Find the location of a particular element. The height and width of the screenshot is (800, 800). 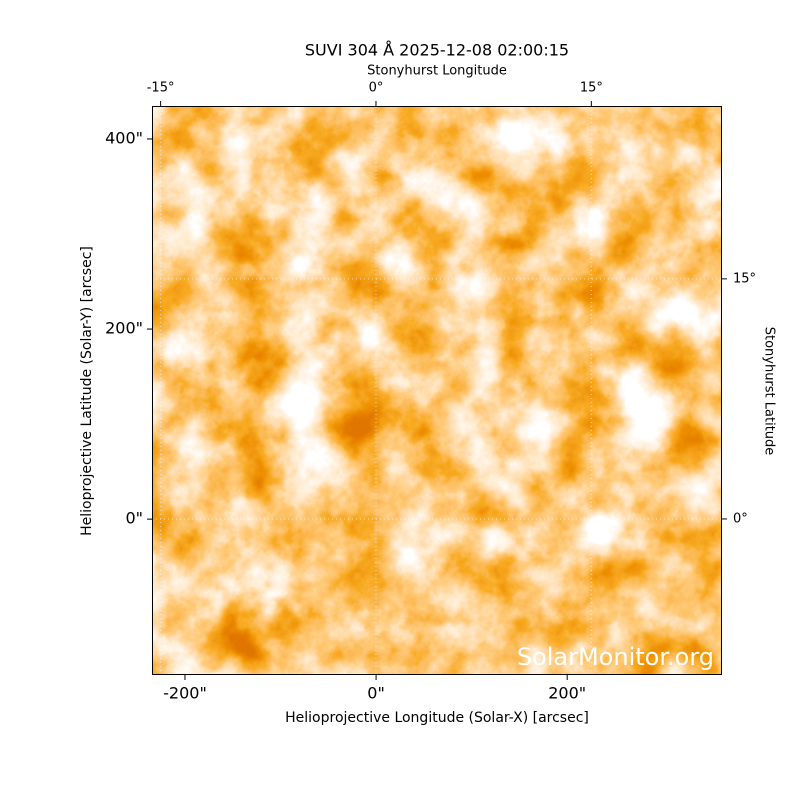

y-tick-label: 0" is located at coordinates (134, 518).